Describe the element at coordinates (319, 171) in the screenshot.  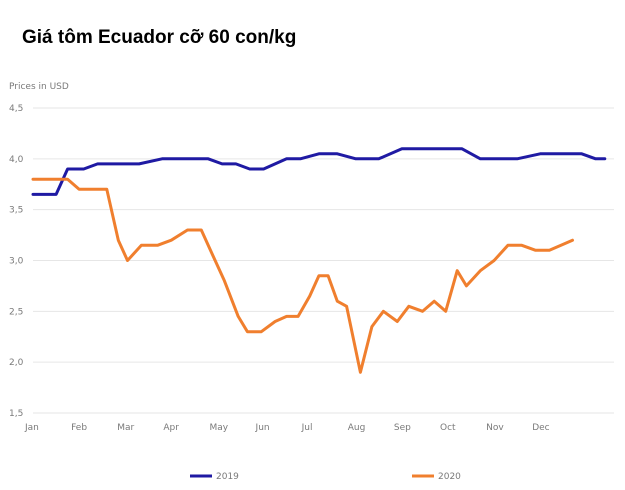
I see `series-line-2019` at that location.